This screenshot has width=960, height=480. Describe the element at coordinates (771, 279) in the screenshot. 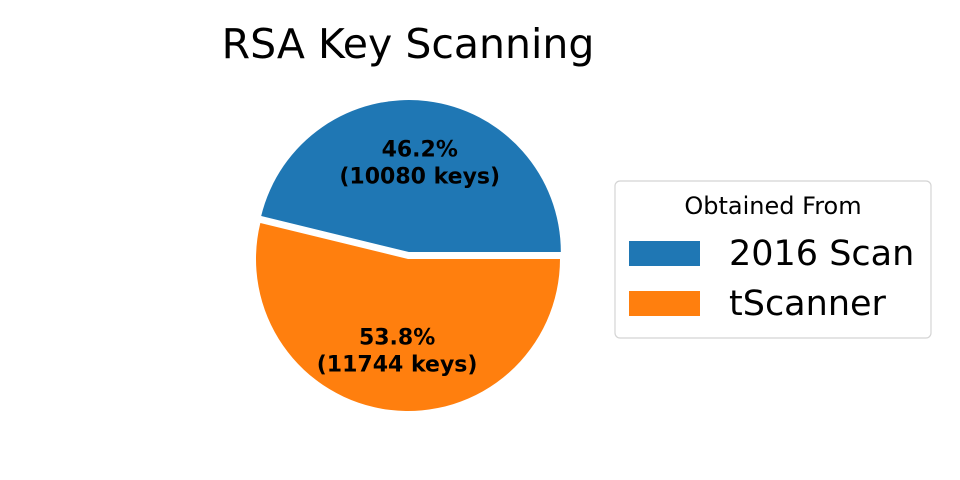

I see `legend-items: 2016 Scan tScanner` at that location.